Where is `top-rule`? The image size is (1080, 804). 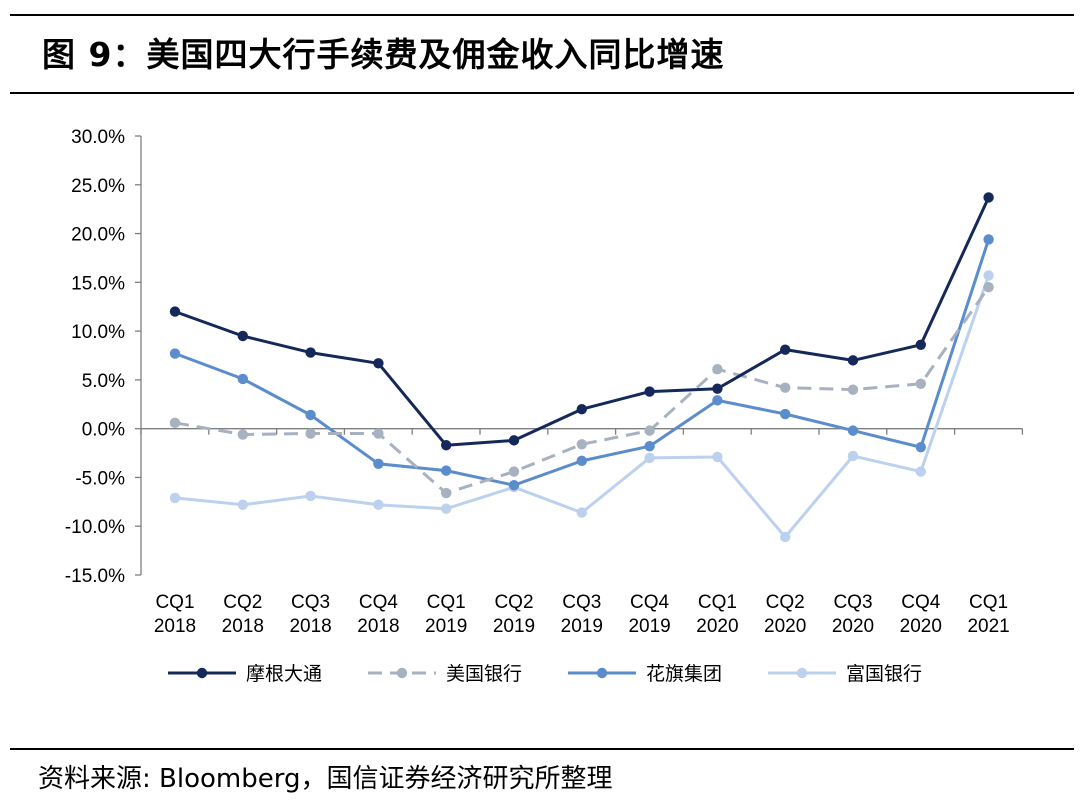 top-rule is located at coordinates (542, 15).